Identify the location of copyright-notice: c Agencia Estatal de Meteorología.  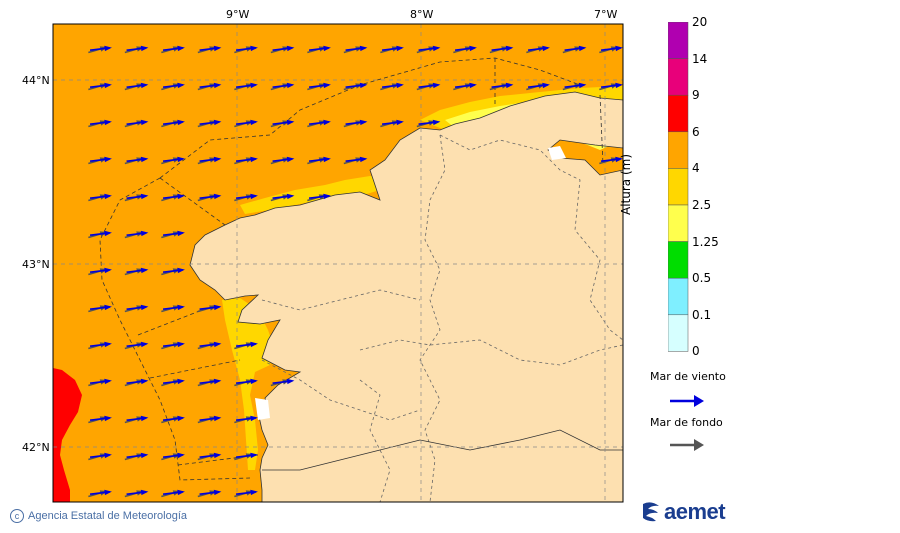
(98, 516).